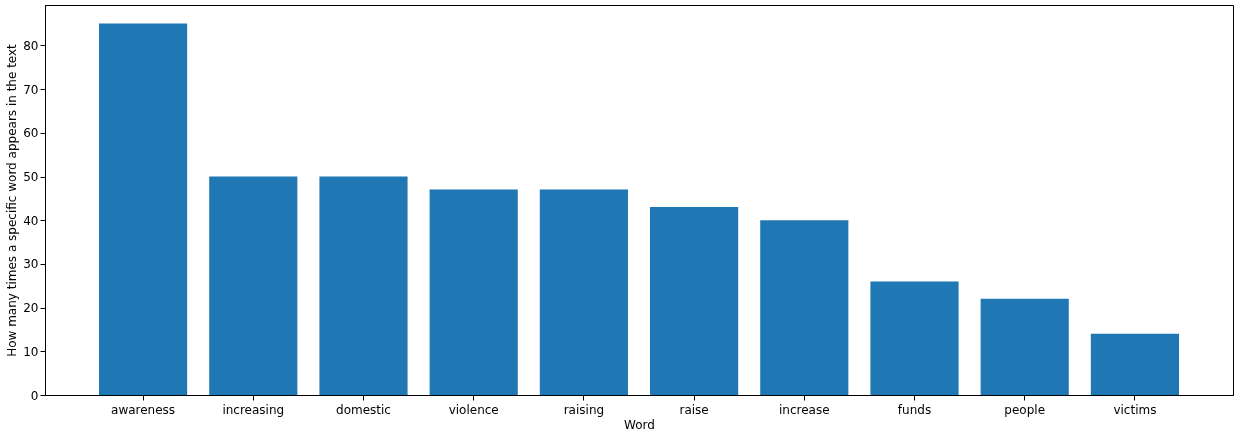 This screenshot has width=1255, height=439. Describe the element at coordinates (31, 89) in the screenshot. I see `y-tick-label: 70` at that location.